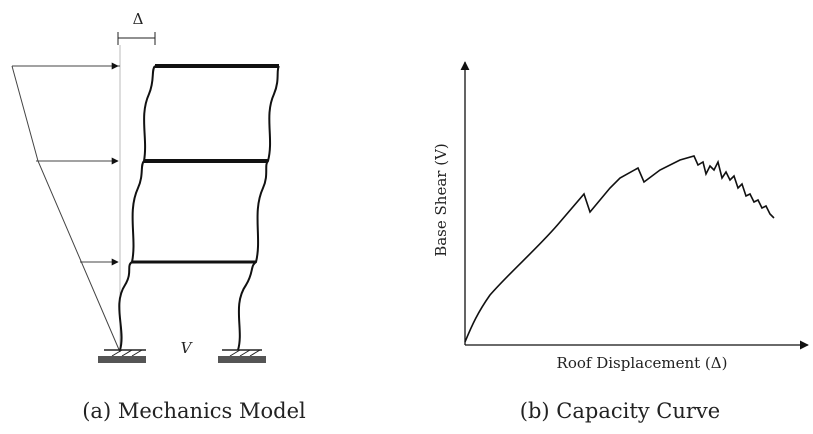 The width and height of the screenshot is (813, 434). I want to click on caption-mechanics-model: (a) Mechanics Model, so click(194, 411).